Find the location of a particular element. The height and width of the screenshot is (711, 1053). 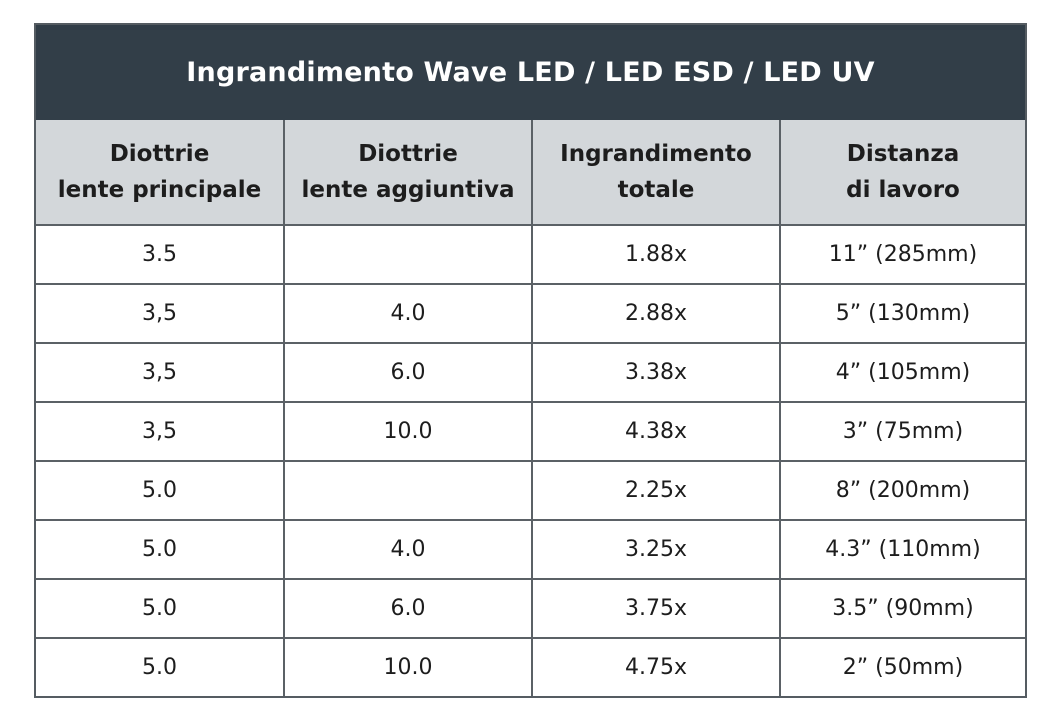

table-row: 5.0 2.25x 8” (200mm) is located at coordinates (530, 490).